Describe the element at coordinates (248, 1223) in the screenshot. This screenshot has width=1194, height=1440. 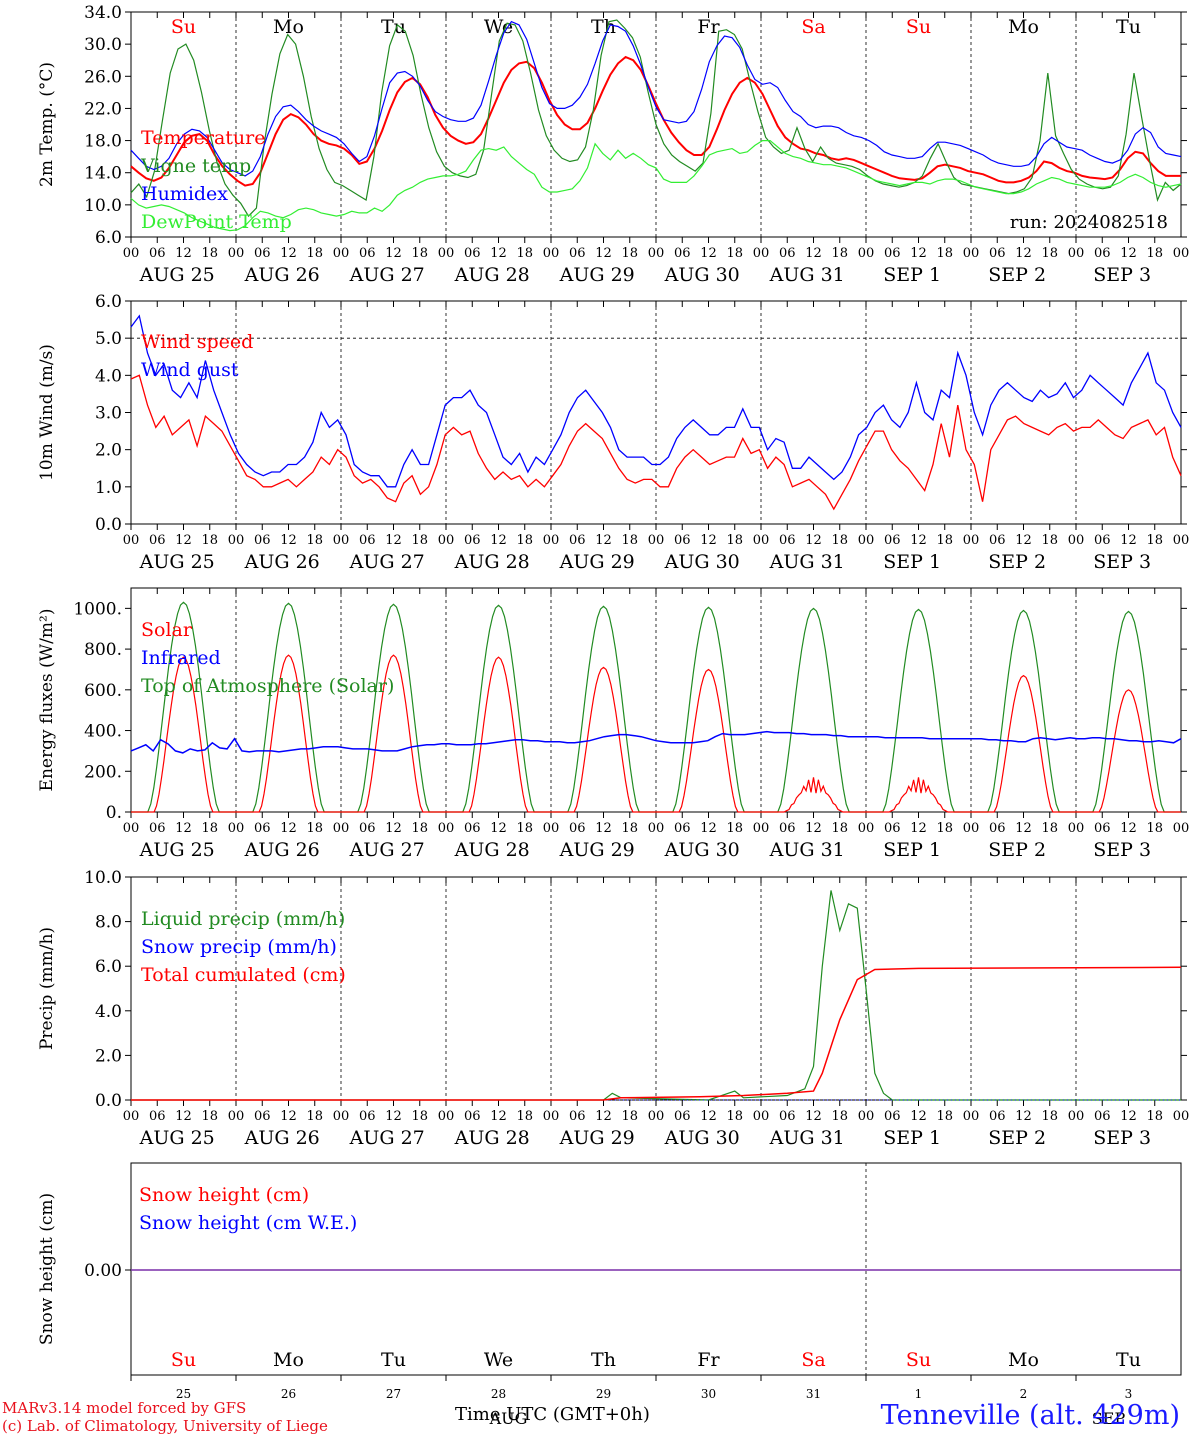
I see `legend-entry: Snow height (cm W.E.)` at that location.